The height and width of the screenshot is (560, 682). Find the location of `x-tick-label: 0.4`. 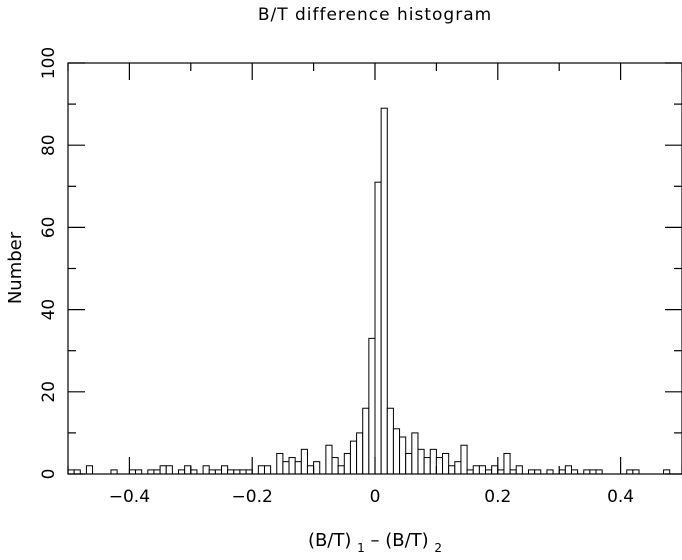

x-tick-label: 0.4 is located at coordinates (620, 497).